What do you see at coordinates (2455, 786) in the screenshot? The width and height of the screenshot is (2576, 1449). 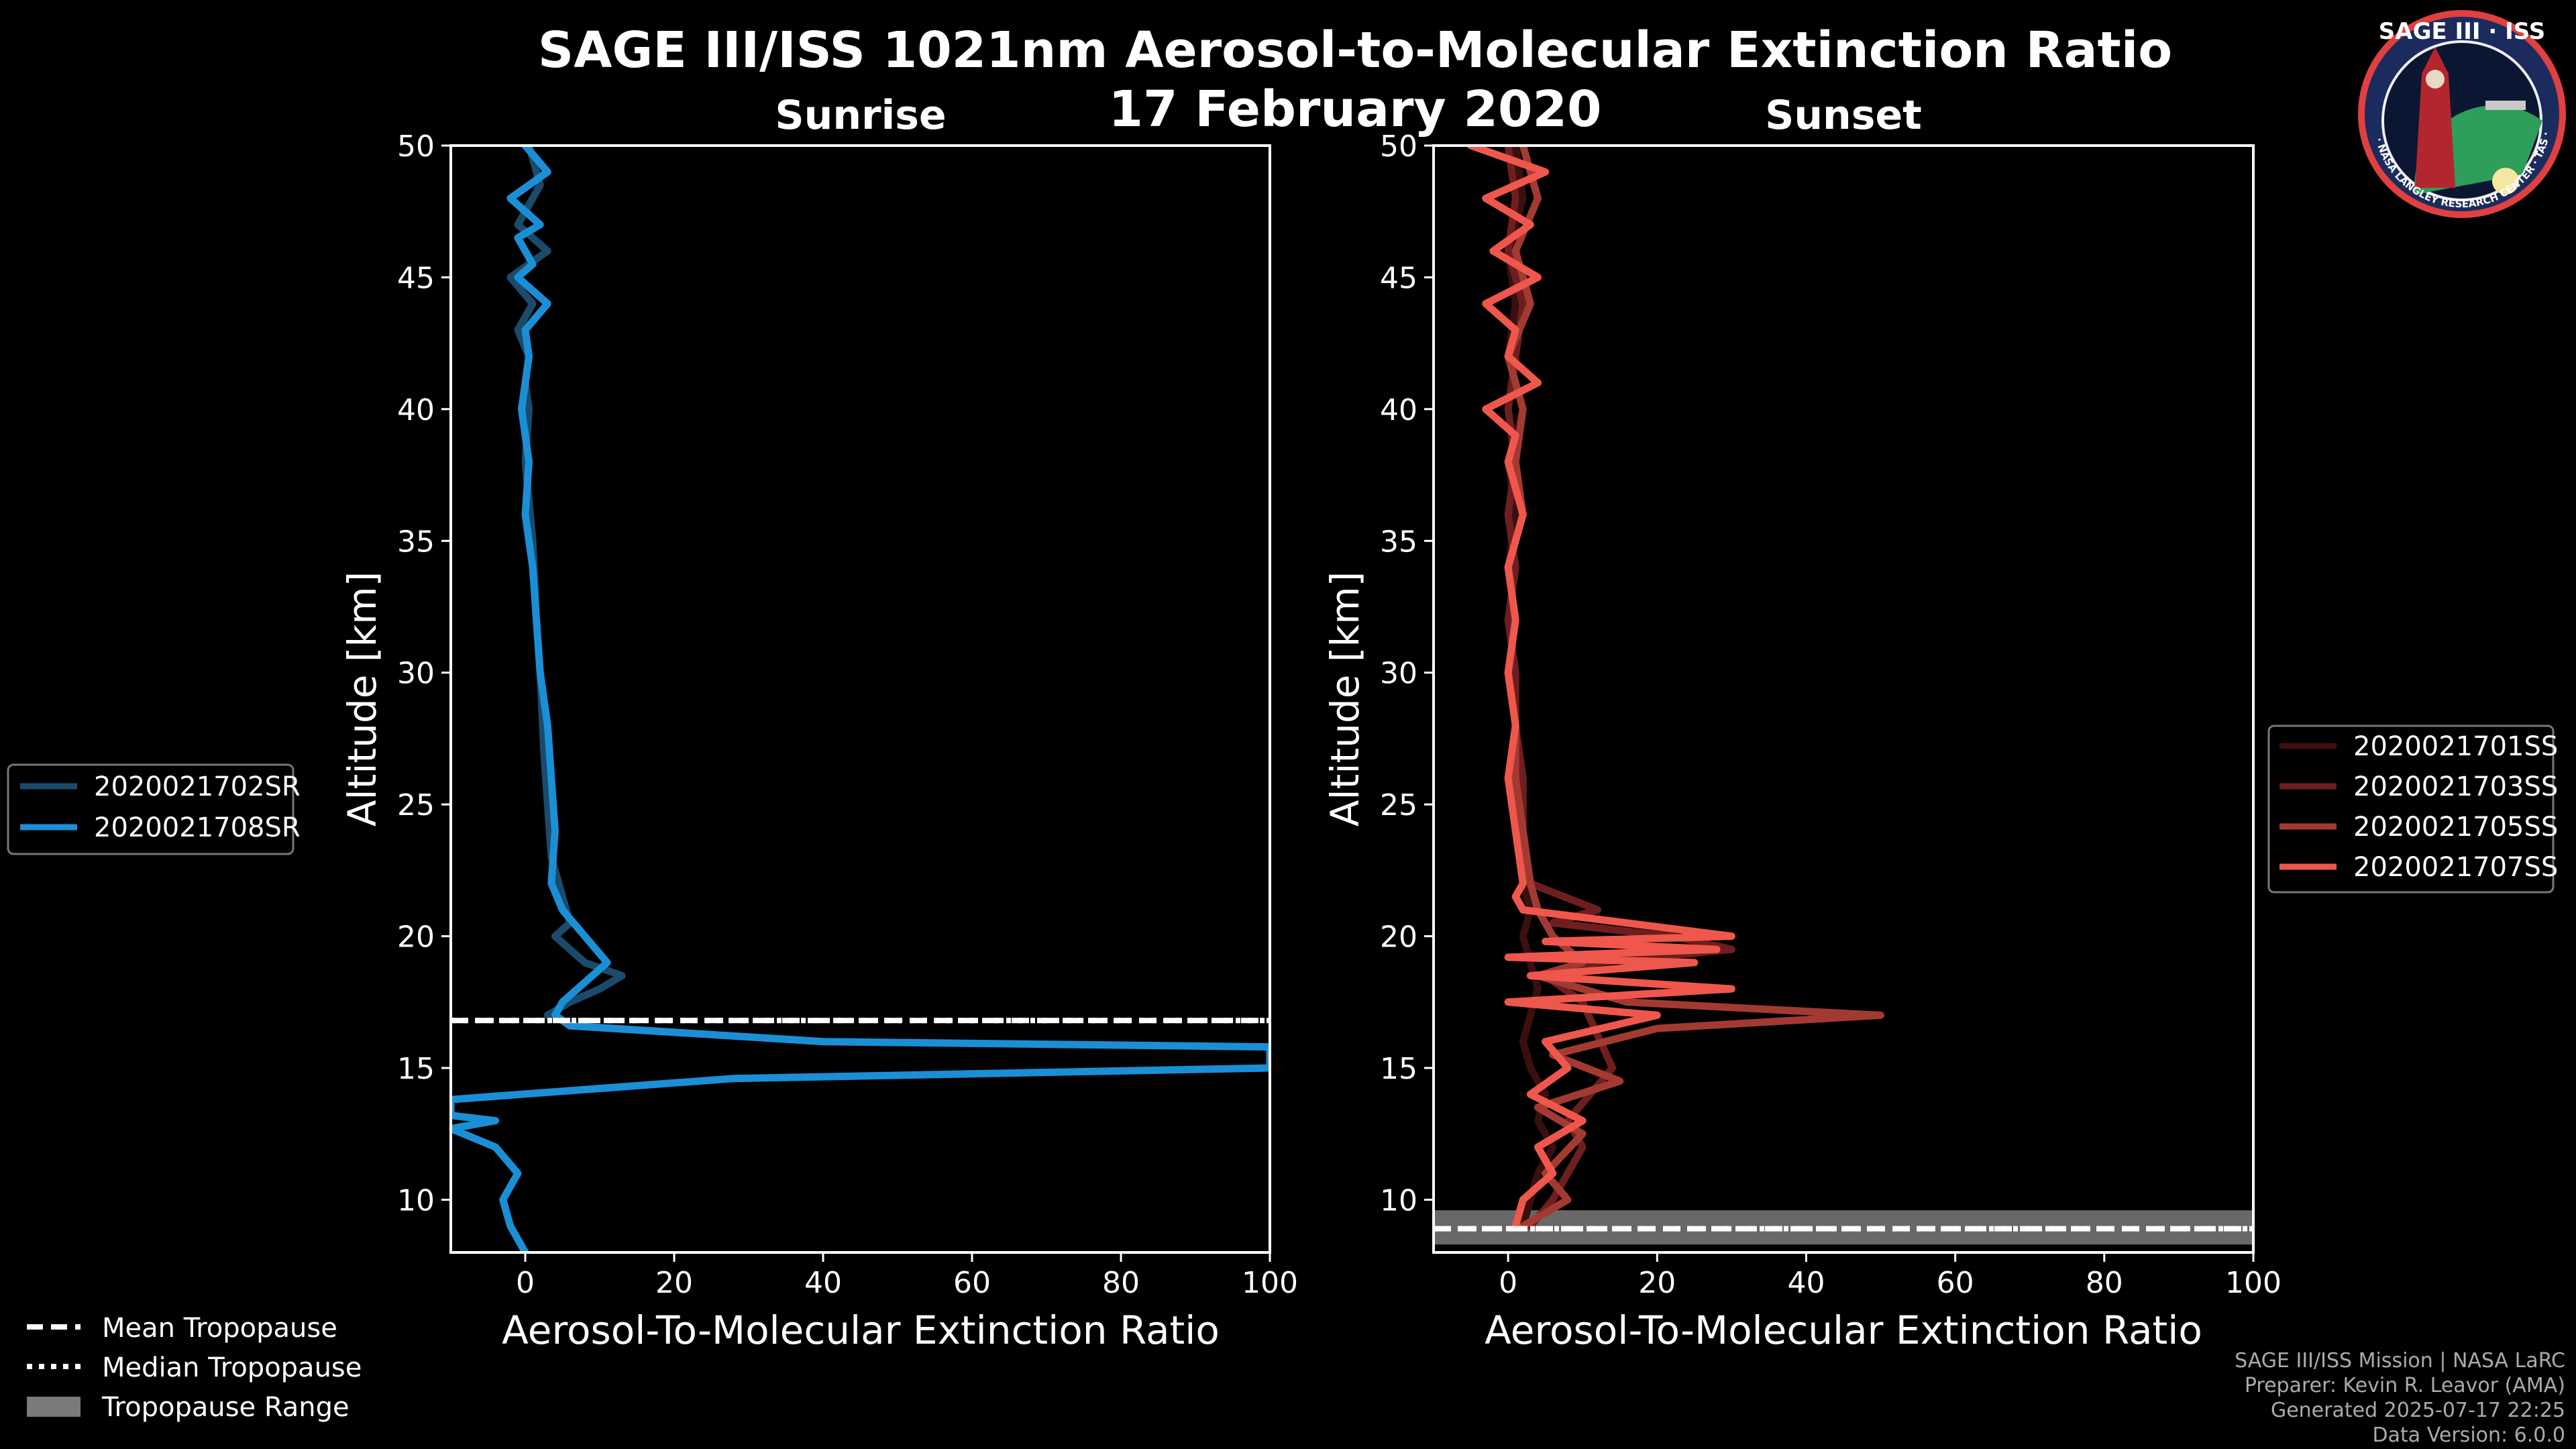 I see `legend-label-703ss: 2020021703SS` at bounding box center [2455, 786].